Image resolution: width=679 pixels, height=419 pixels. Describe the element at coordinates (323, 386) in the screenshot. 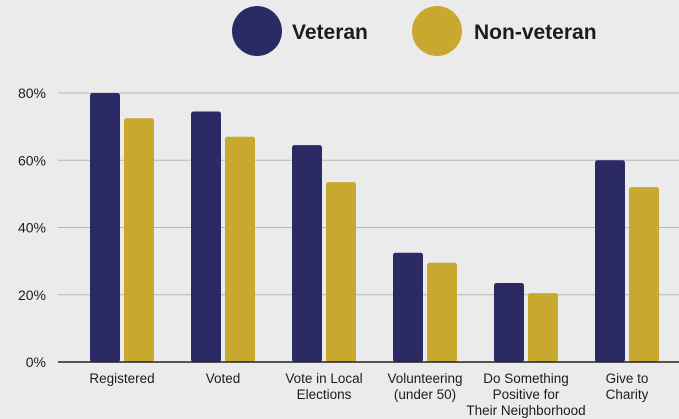

I see `x-category-label: Vote in Local Elections` at that location.